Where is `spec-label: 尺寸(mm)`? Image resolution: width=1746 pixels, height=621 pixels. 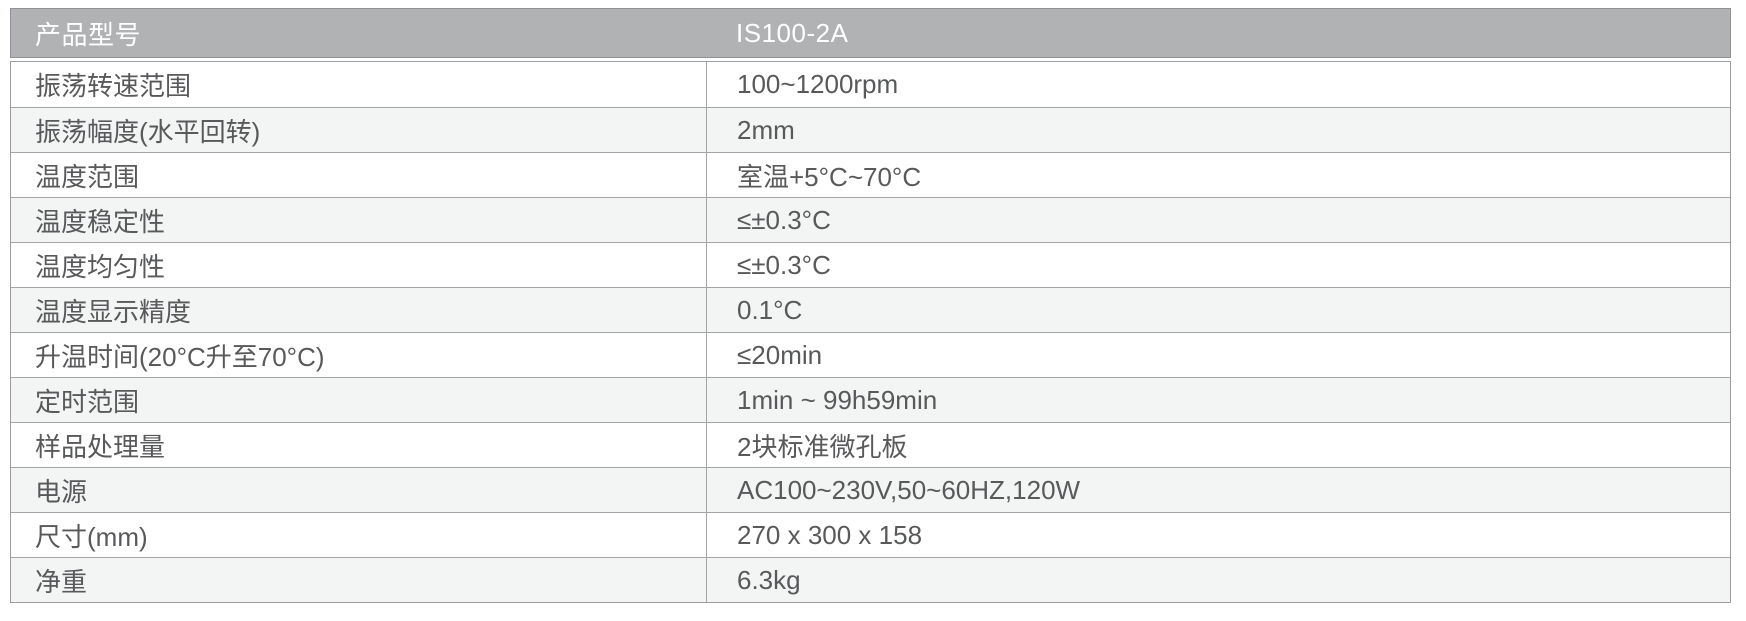
spec-label: 尺寸(mm) is located at coordinates (91, 536).